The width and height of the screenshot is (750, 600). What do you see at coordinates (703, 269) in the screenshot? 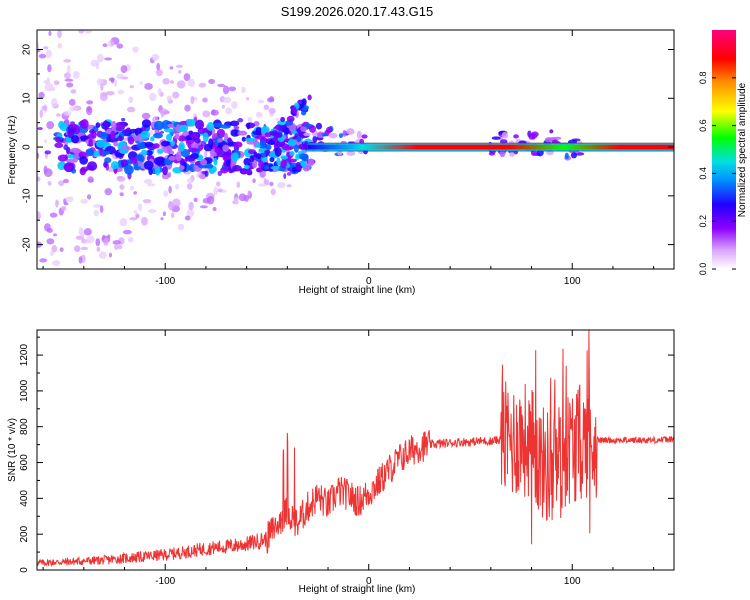
I see `colorbar-tick-label: 0.0` at bounding box center [703, 269].